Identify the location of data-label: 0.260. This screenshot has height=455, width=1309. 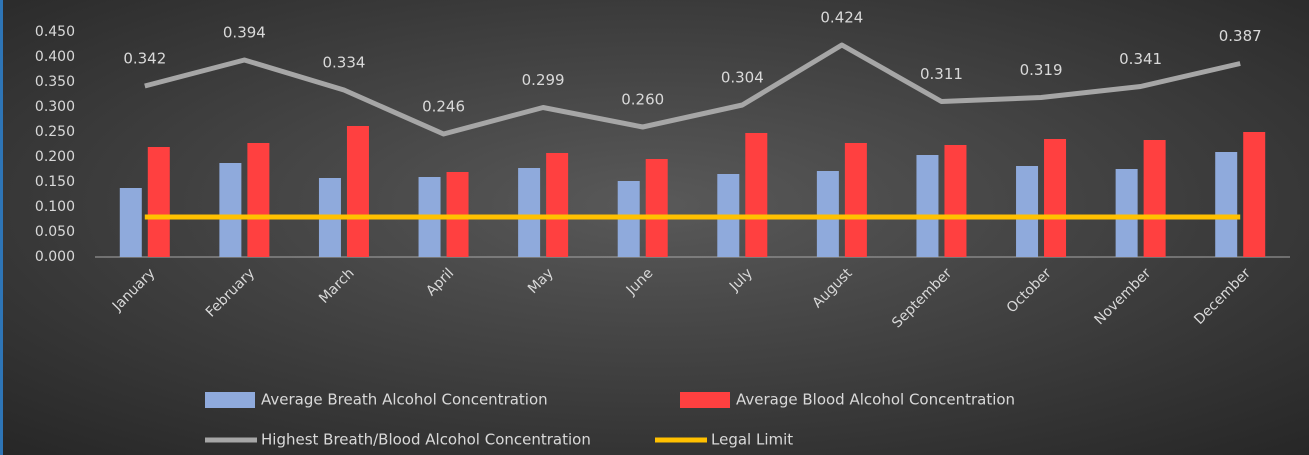
(642, 100).